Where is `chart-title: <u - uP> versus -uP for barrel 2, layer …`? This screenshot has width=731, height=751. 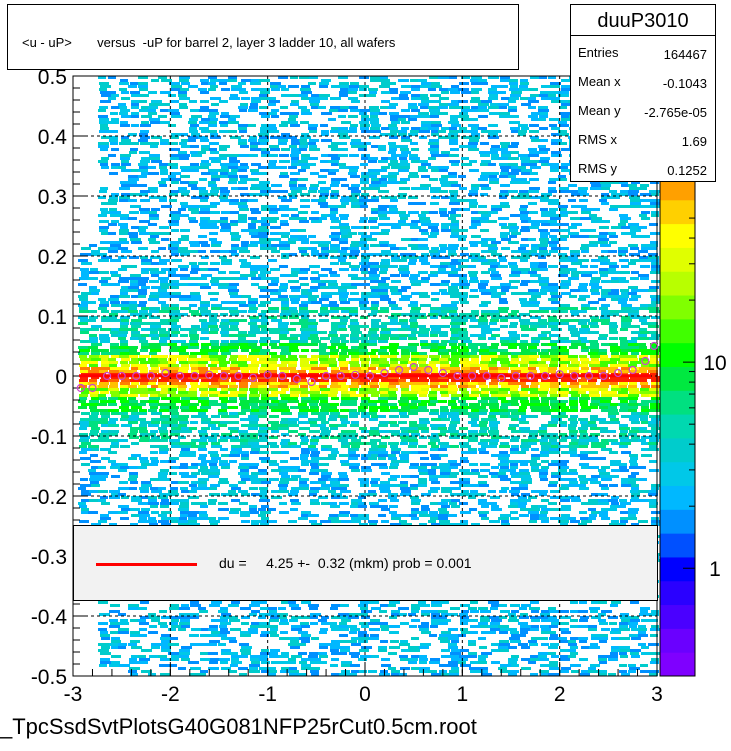
chart-title: <u - uP> versus -uP for barrel 2, layer … is located at coordinates (209, 42).